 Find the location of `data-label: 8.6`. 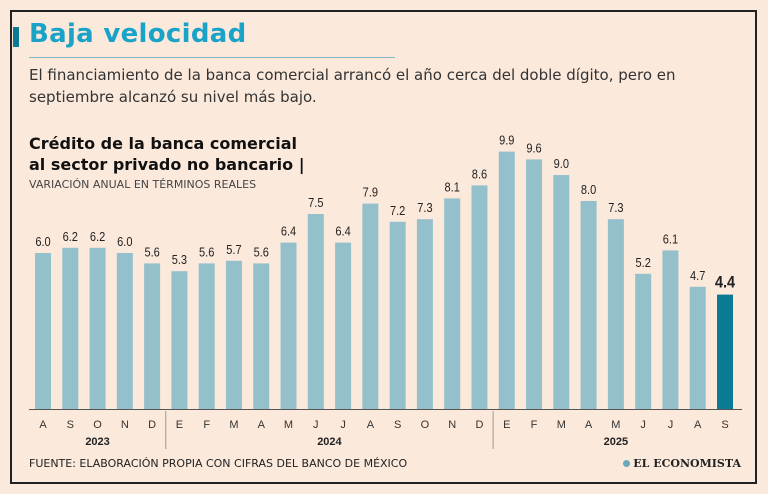

data-label: 8.6 is located at coordinates (480, 174).